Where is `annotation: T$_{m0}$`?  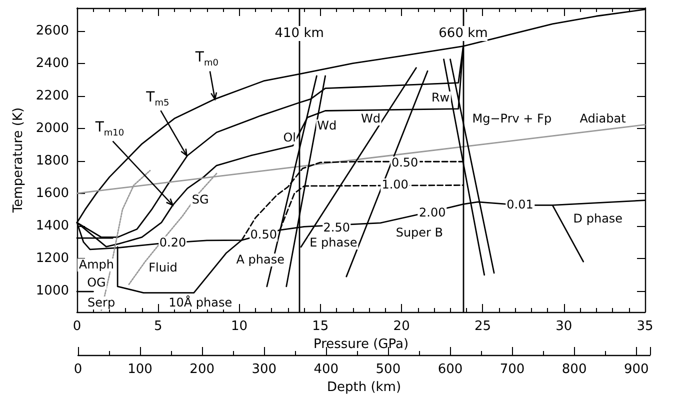 annotation: T$_{m0}$ is located at coordinates (207, 60).